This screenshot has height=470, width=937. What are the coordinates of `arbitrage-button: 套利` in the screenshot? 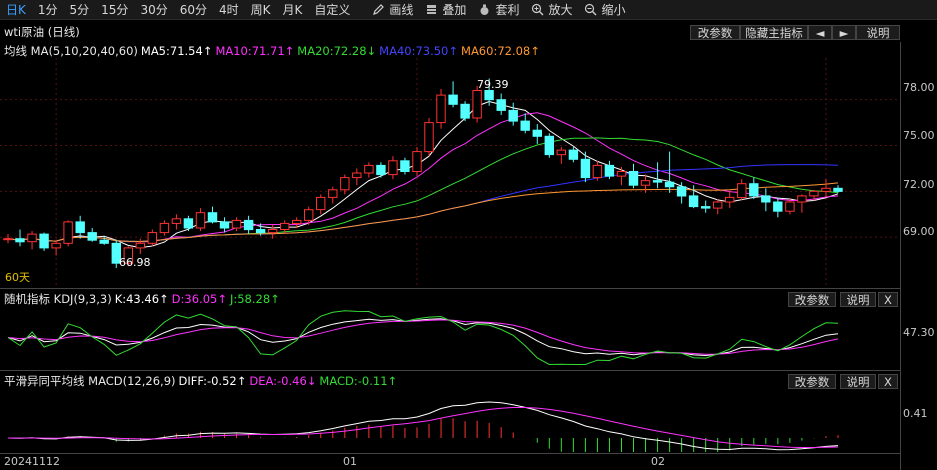 It's located at (498, 10).